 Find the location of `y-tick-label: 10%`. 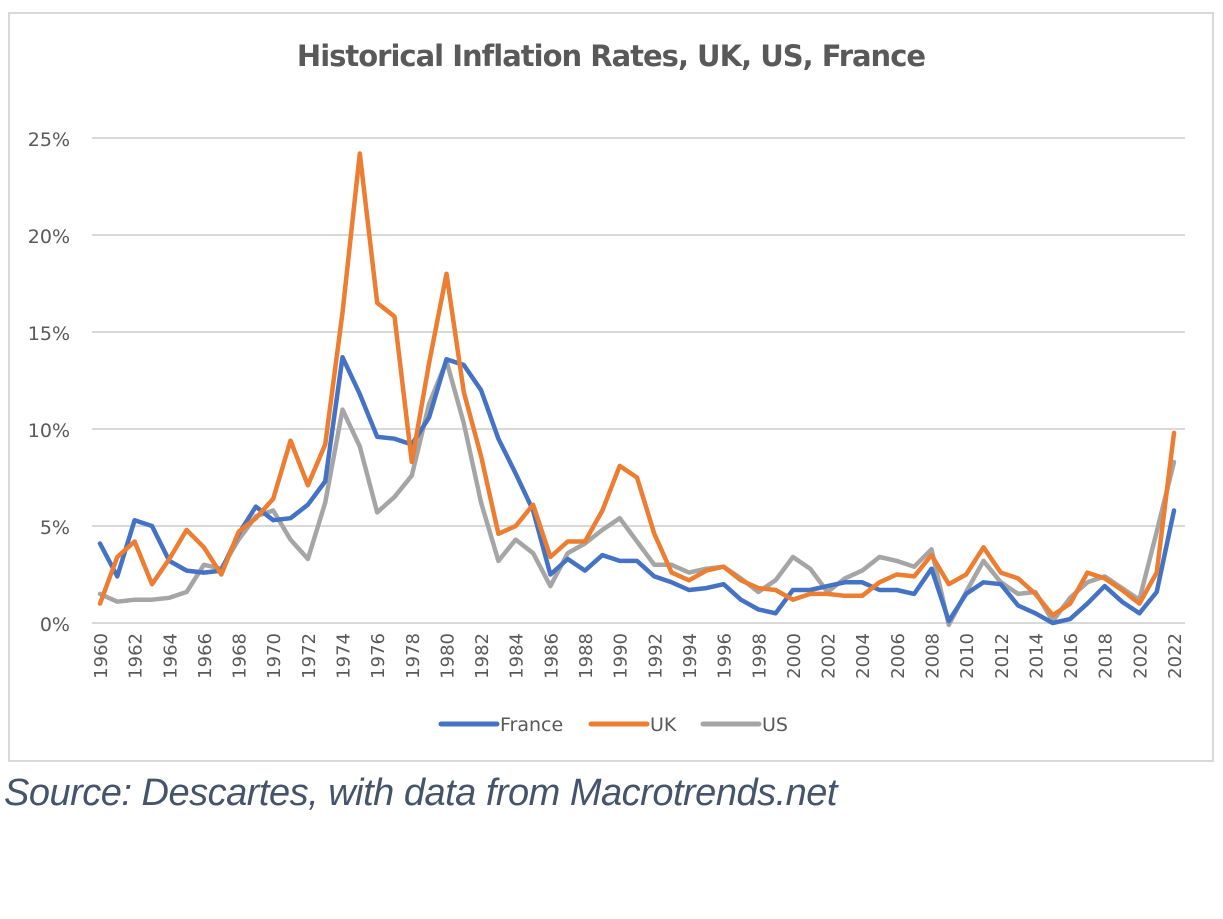

y-tick-label: 10% is located at coordinates (49, 431).